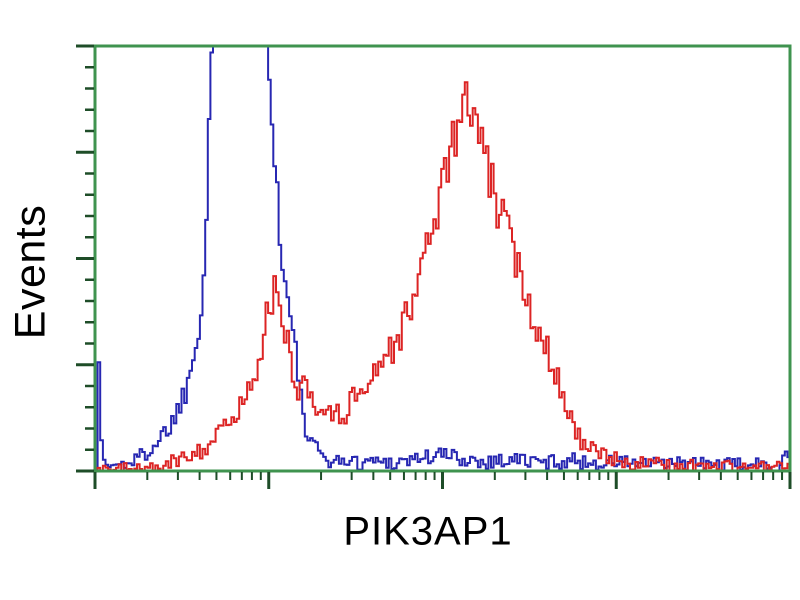  I want to click on y-axis-label: Events, so click(30, 272).